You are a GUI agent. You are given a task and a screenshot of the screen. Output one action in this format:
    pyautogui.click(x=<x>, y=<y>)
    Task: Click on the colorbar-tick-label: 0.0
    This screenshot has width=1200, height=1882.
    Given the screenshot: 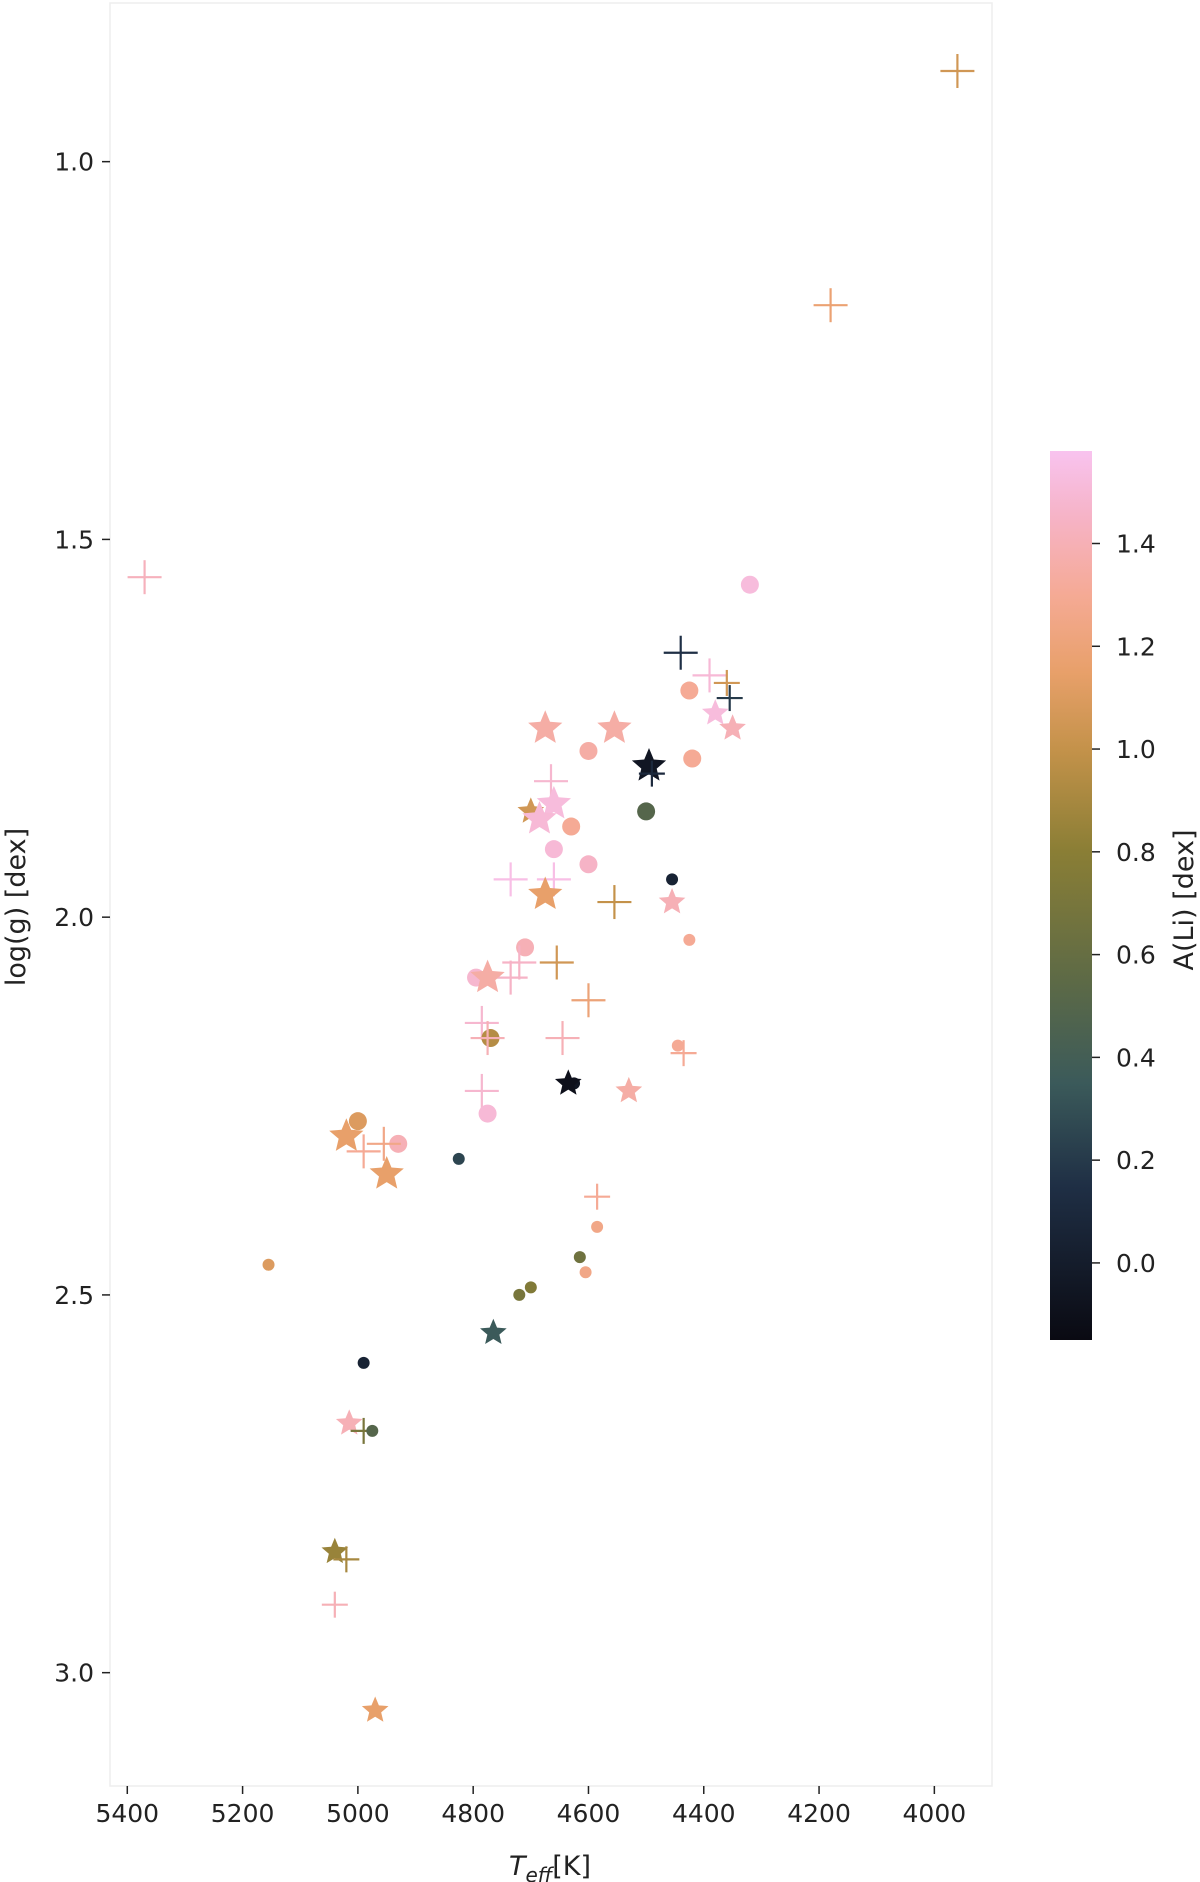 What is the action you would take?
    pyautogui.click(x=1136, y=1263)
    